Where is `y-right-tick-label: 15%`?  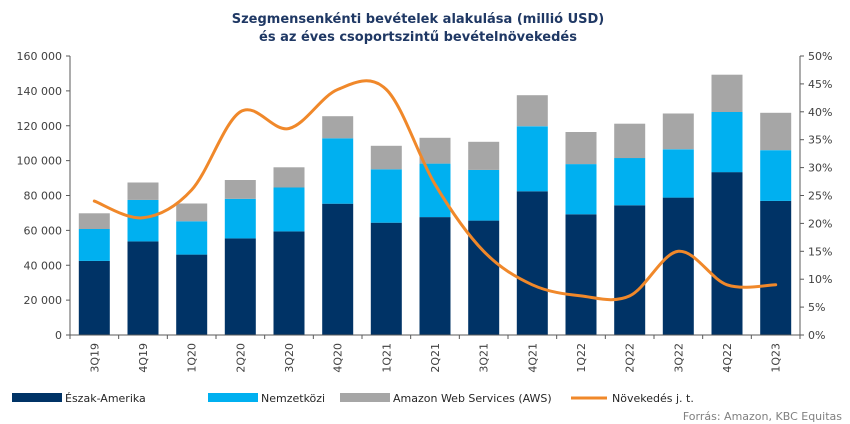
y-right-tick-label: 15% is located at coordinates (820, 251).